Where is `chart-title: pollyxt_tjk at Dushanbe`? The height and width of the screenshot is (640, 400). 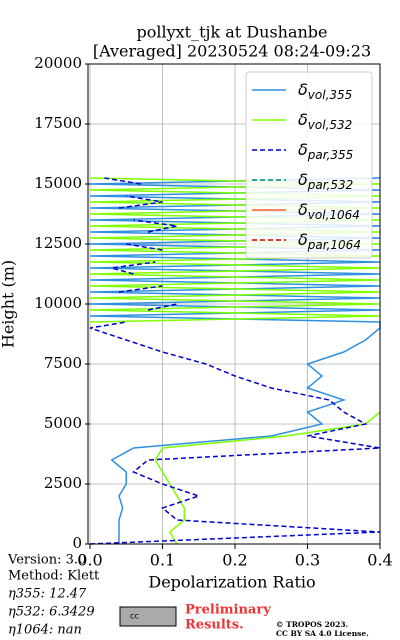 chart-title: pollyxt_tjk at Dushanbe is located at coordinates (231, 32).